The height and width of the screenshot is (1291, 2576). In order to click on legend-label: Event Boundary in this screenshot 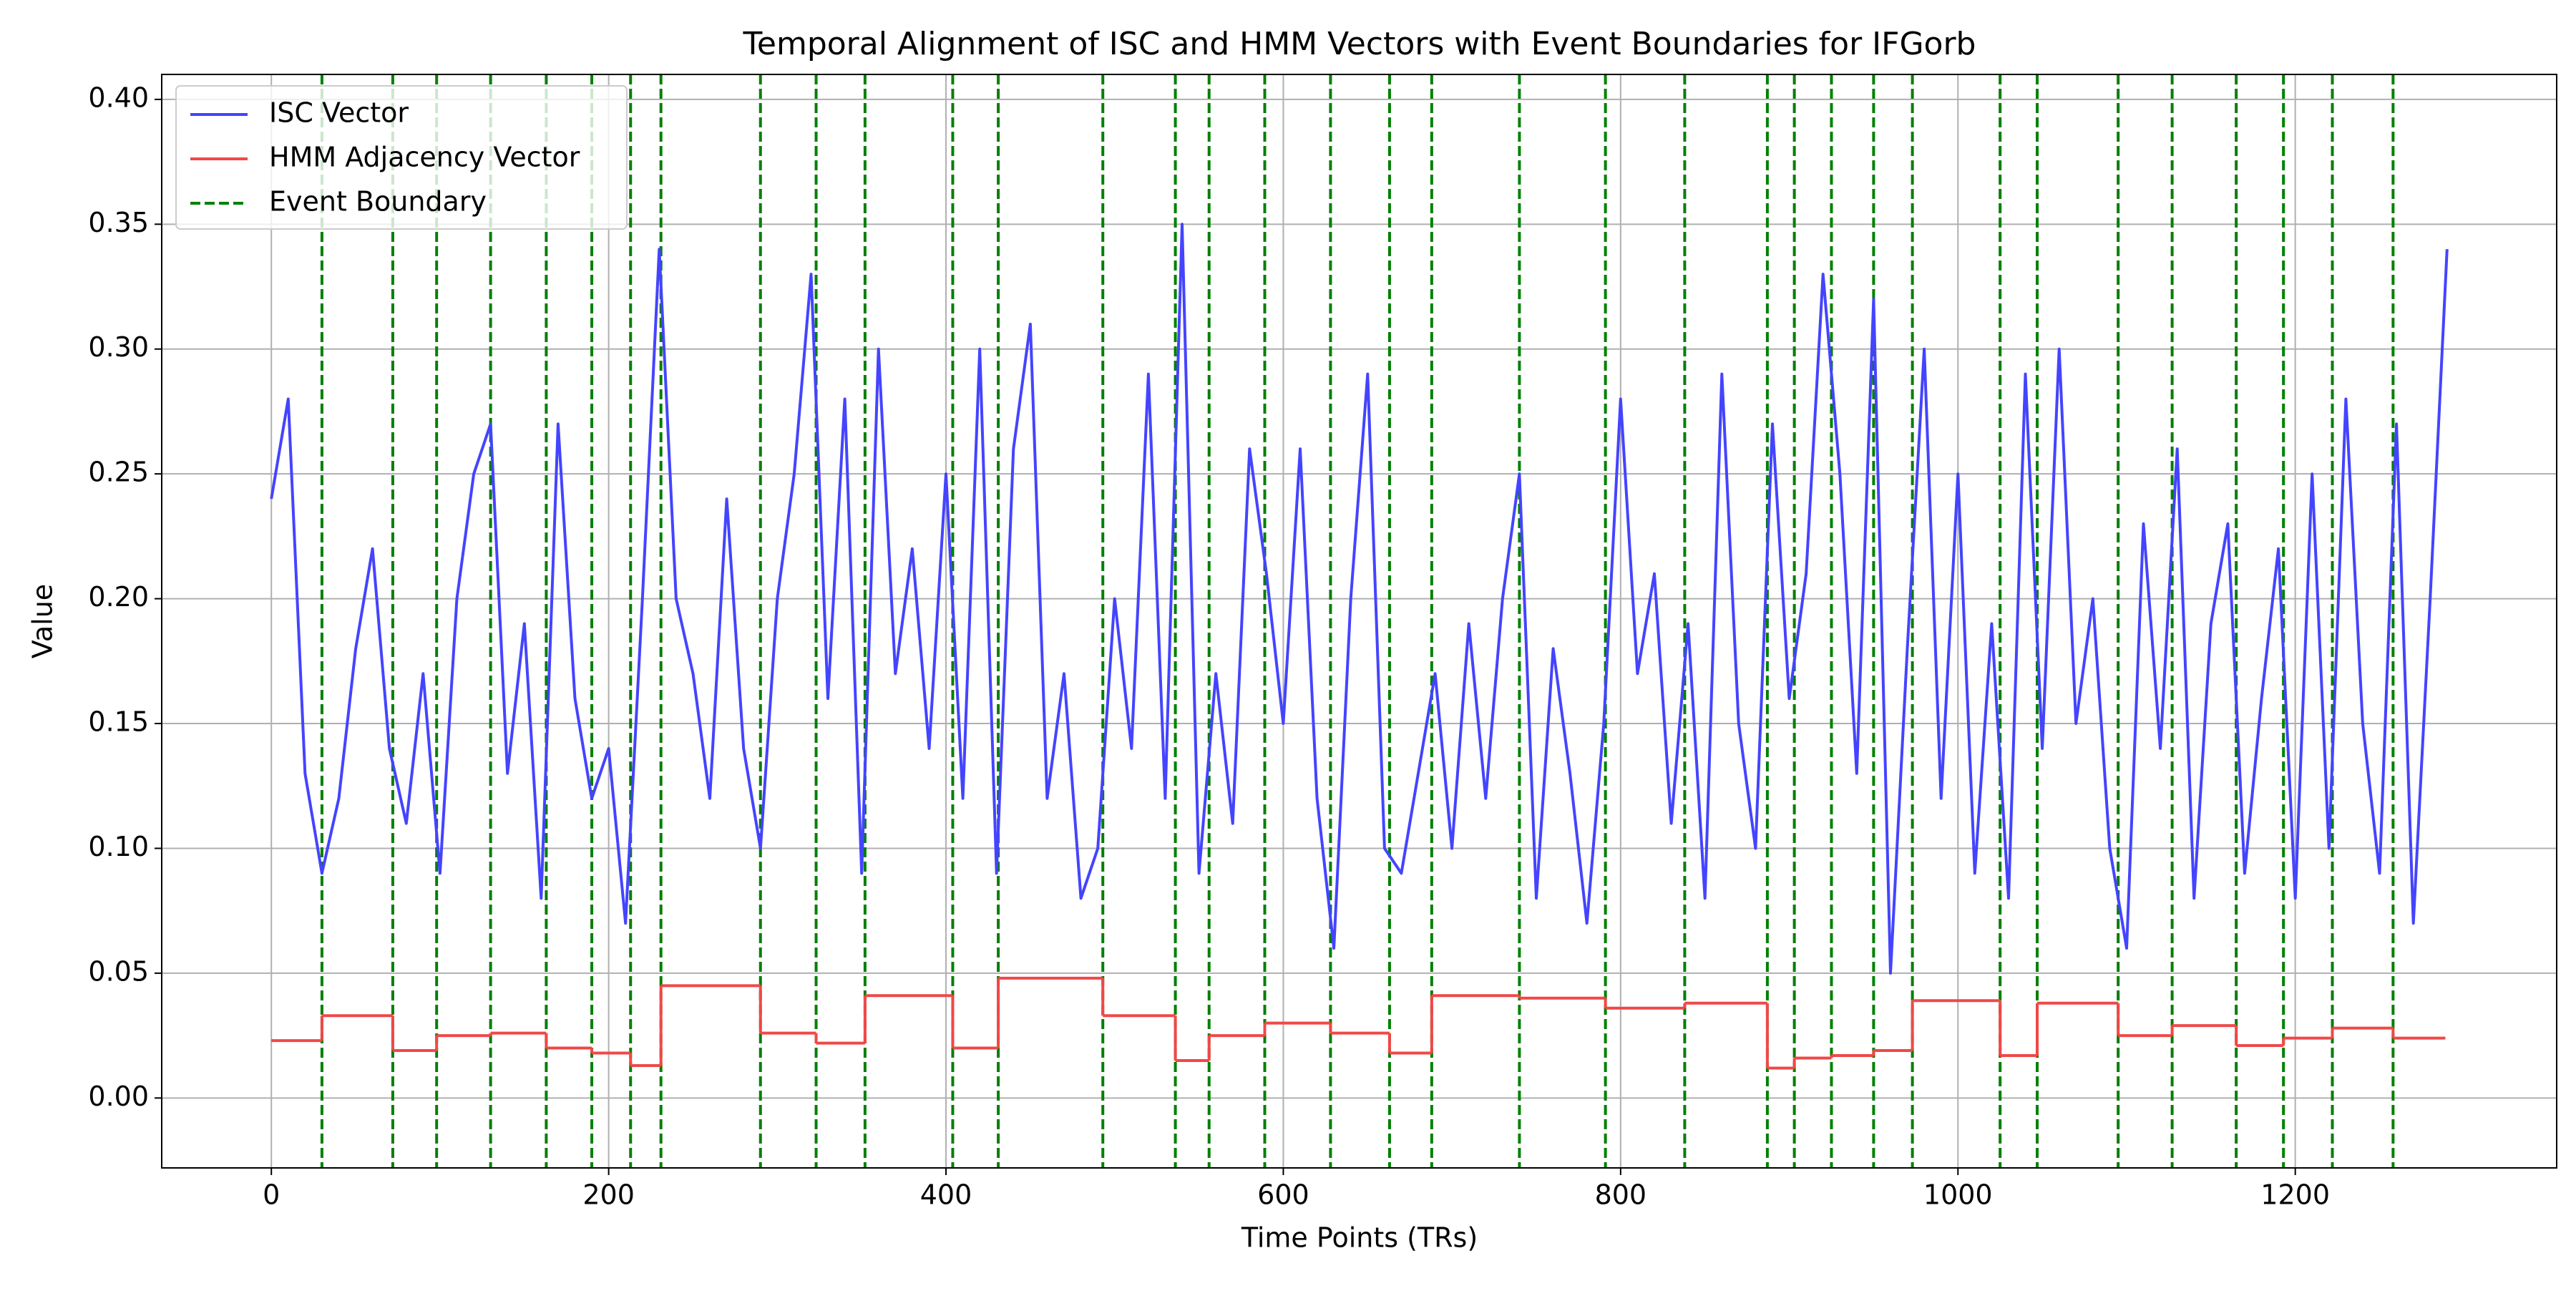, I will do `click(378, 202)`.